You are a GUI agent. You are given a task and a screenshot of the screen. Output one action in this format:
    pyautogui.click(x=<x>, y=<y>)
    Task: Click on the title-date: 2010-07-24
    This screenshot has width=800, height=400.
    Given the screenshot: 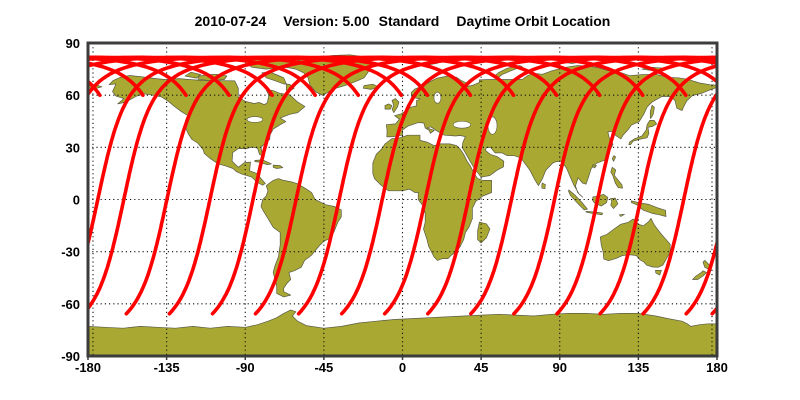 What is the action you would take?
    pyautogui.click(x=230, y=21)
    